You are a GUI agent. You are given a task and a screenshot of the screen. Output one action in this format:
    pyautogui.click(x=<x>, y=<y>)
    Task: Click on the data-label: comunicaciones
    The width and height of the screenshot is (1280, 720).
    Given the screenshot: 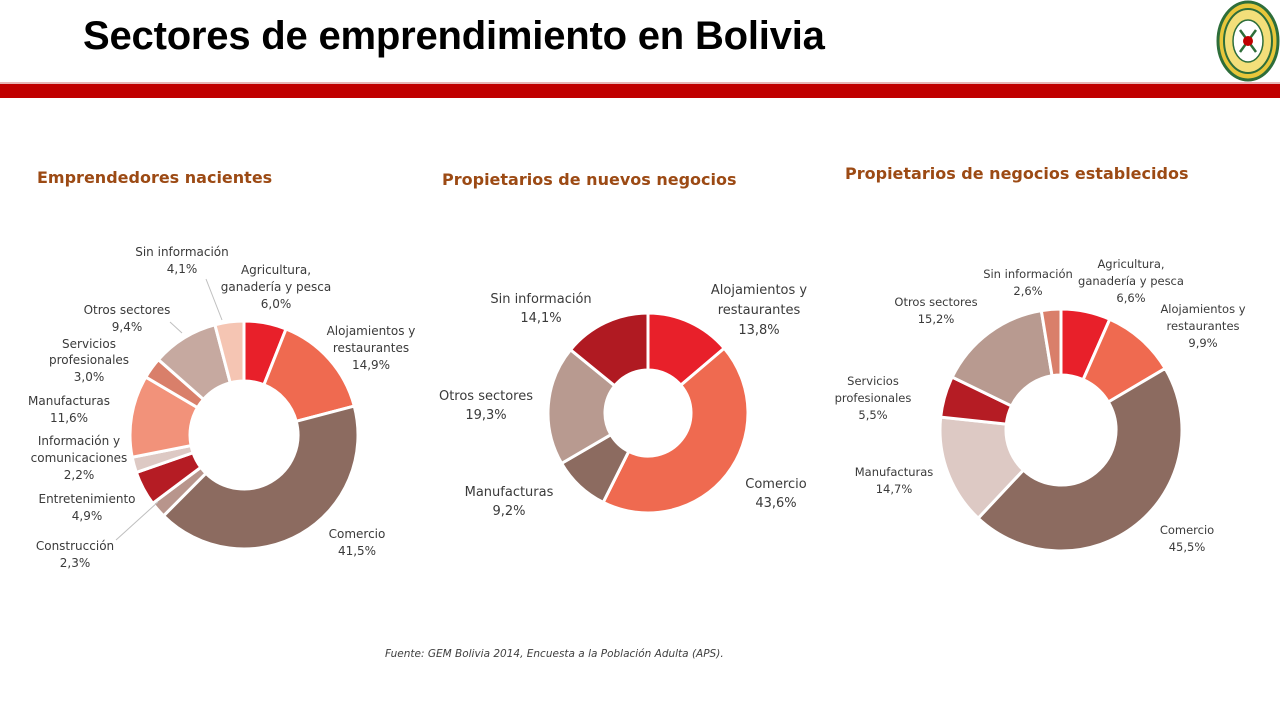 What is the action you would take?
    pyautogui.click(x=79, y=458)
    